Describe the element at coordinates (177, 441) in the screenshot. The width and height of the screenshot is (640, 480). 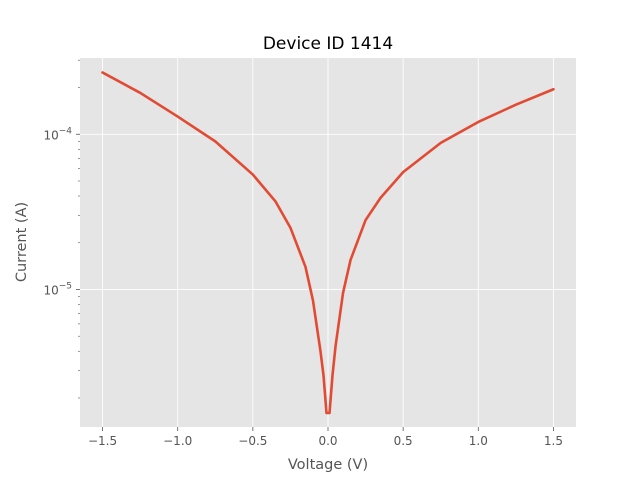
I see `x-tick-label: −1.0` at that location.